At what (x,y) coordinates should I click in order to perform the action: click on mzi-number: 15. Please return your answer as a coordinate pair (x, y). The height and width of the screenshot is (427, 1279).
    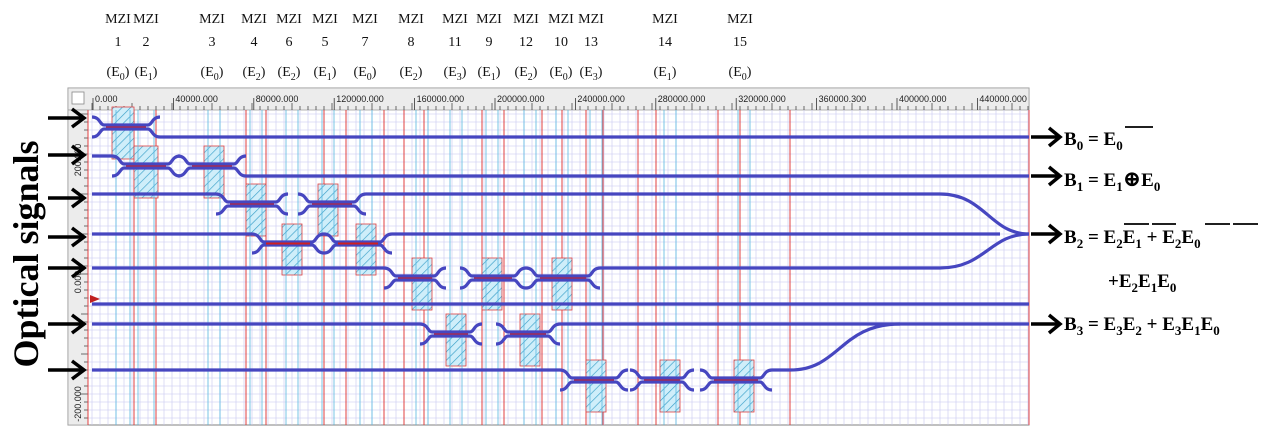
    Looking at the image, I should click on (740, 42).